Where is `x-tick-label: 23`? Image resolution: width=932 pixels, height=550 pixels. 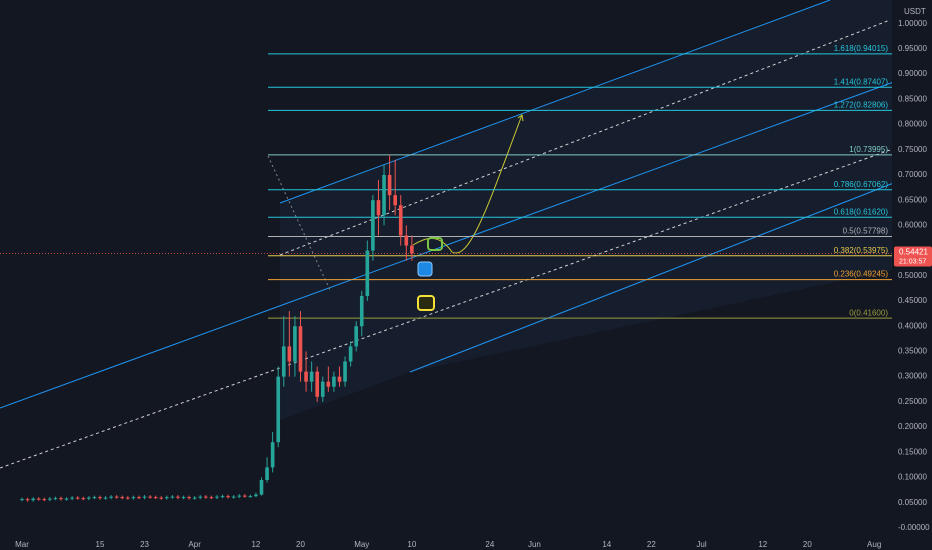
x-tick-label: 23 is located at coordinates (144, 544).